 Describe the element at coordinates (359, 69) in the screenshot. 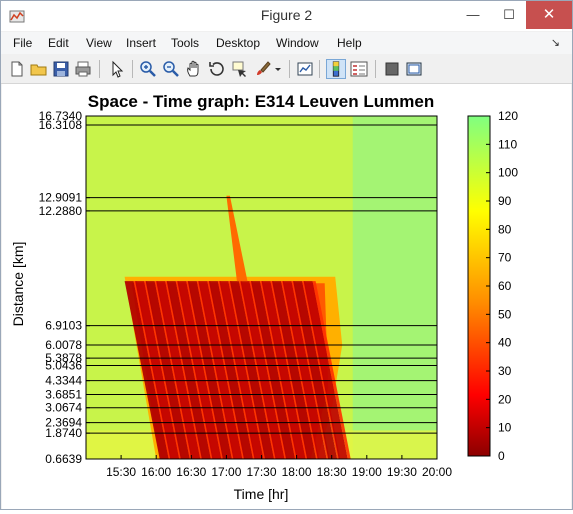

I see `legend-icon` at that location.